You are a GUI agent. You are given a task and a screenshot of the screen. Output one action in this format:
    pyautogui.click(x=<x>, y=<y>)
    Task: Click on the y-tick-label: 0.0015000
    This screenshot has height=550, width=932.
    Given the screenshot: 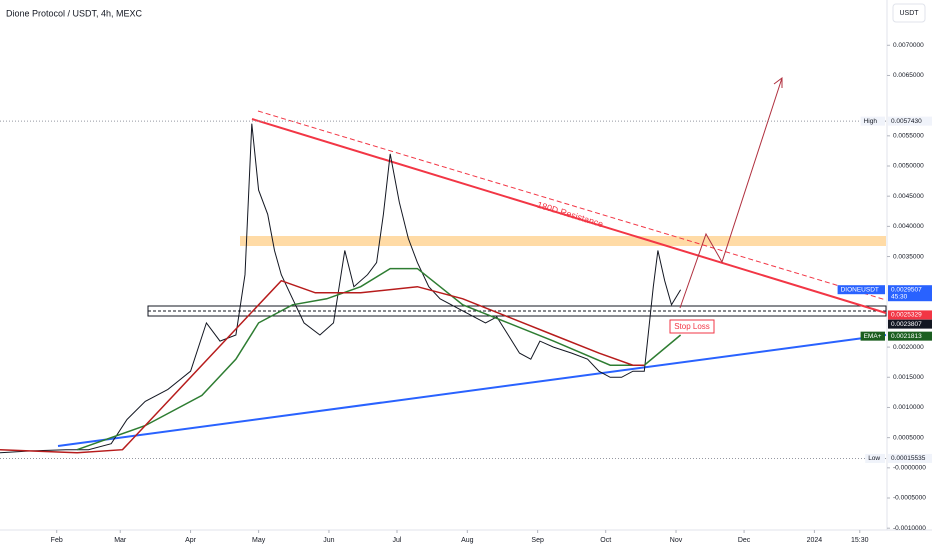 What is the action you would take?
    pyautogui.click(x=908, y=377)
    